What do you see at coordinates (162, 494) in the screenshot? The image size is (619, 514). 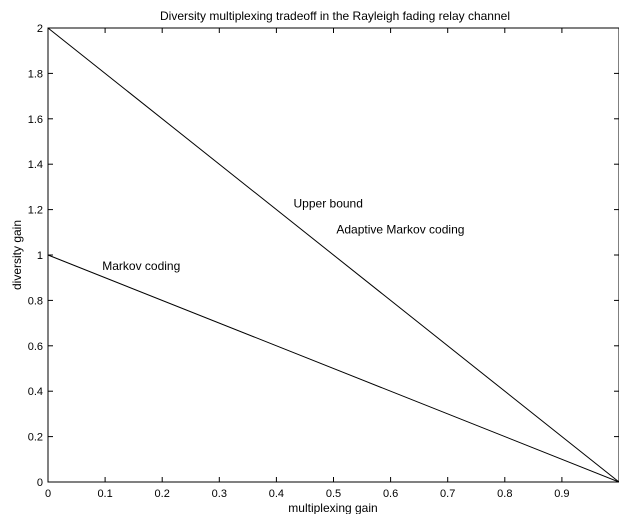 I see `x-tick-label: 0.2` at bounding box center [162, 494].